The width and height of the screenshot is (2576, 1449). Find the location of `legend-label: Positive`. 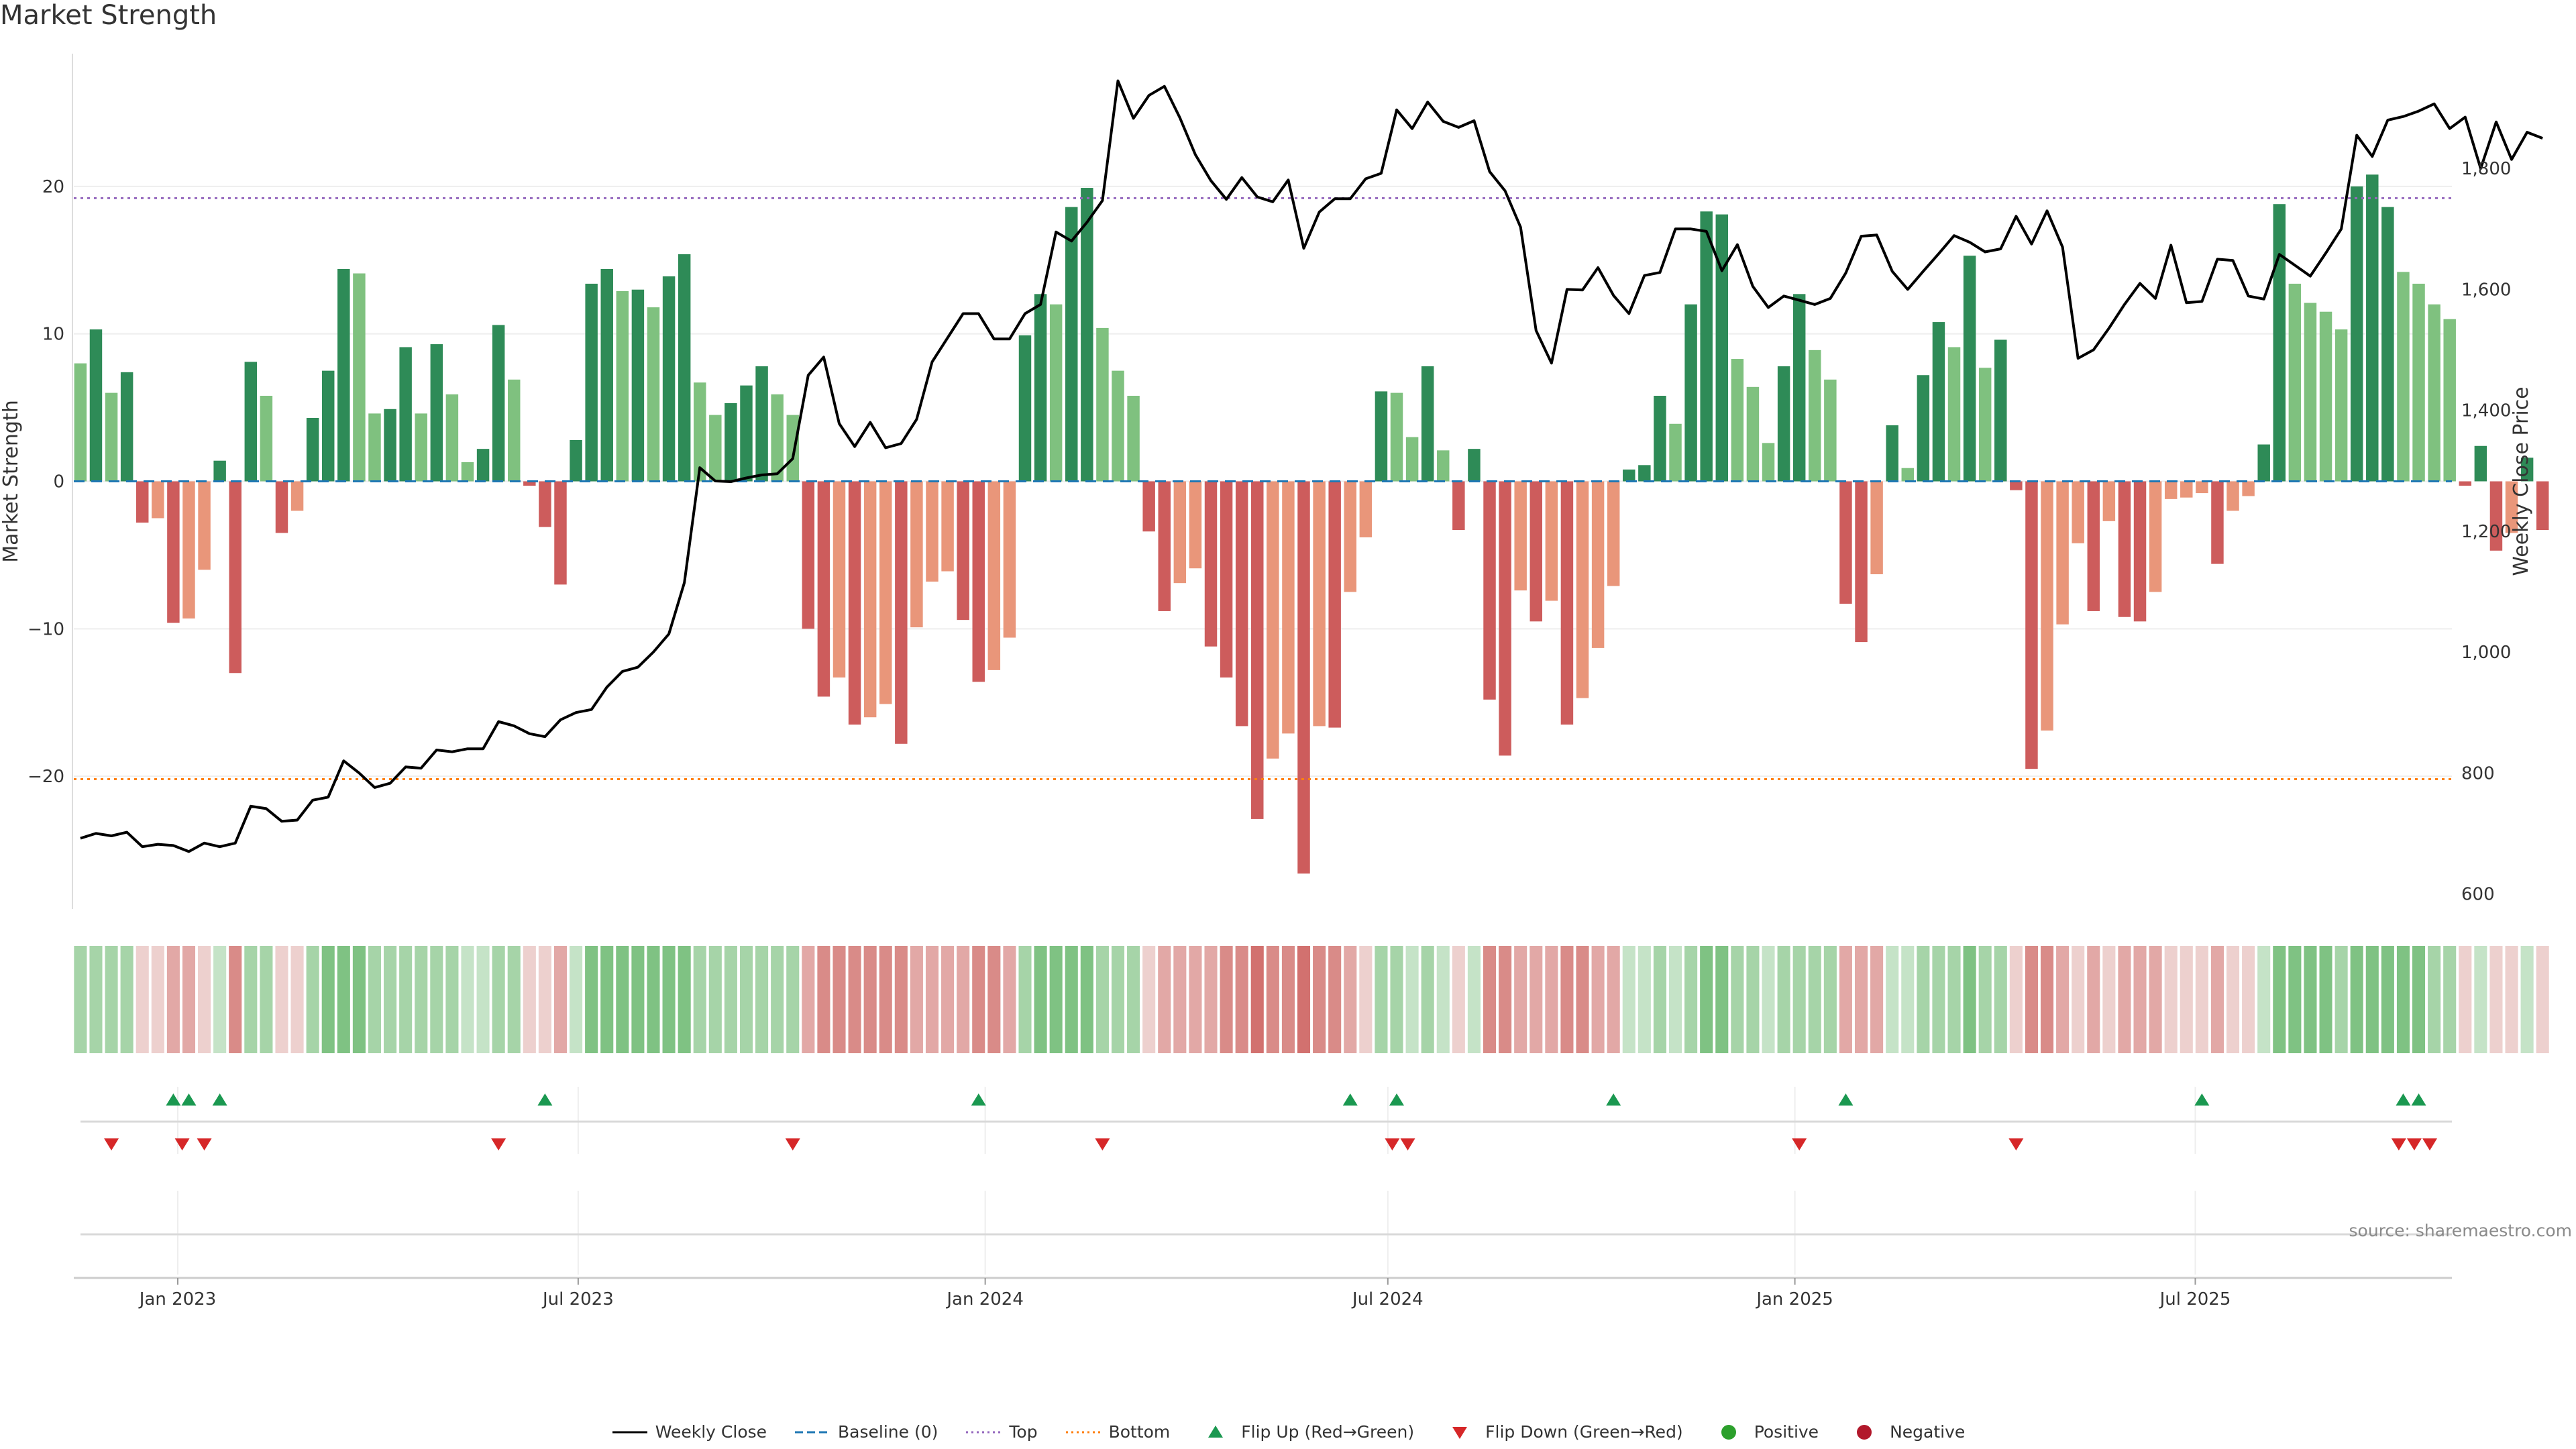

legend-label: Positive is located at coordinates (1786, 1432).